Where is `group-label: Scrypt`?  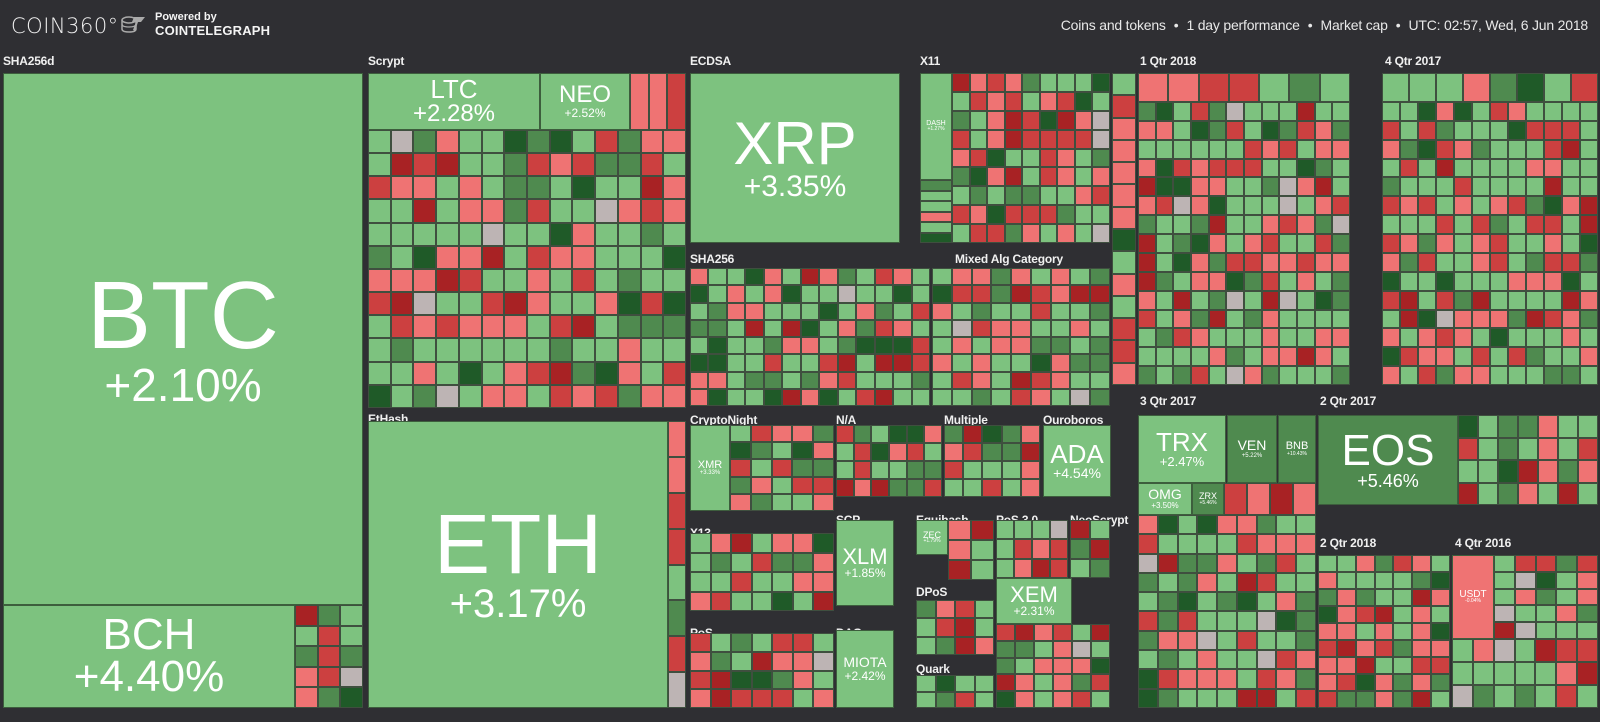 group-label: Scrypt is located at coordinates (386, 61).